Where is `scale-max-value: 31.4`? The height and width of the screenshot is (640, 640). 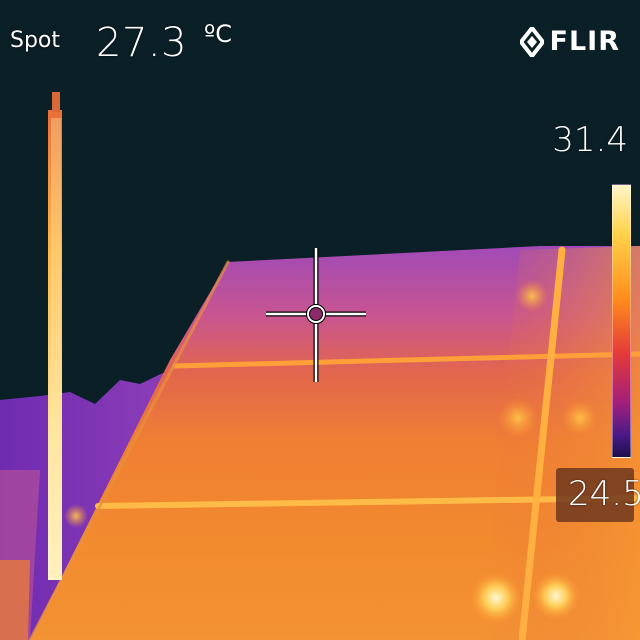 scale-max-value: 31.4 is located at coordinates (590, 140).